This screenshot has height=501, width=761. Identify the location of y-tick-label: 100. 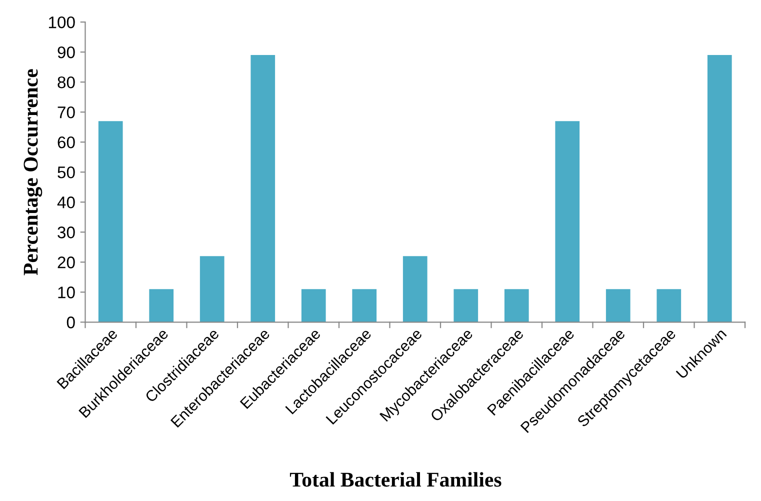
(61, 22).